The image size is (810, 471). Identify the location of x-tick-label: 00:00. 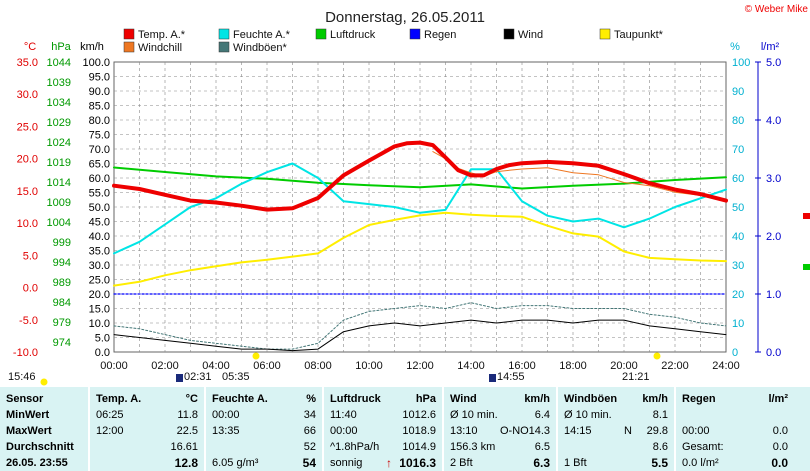
(114, 366).